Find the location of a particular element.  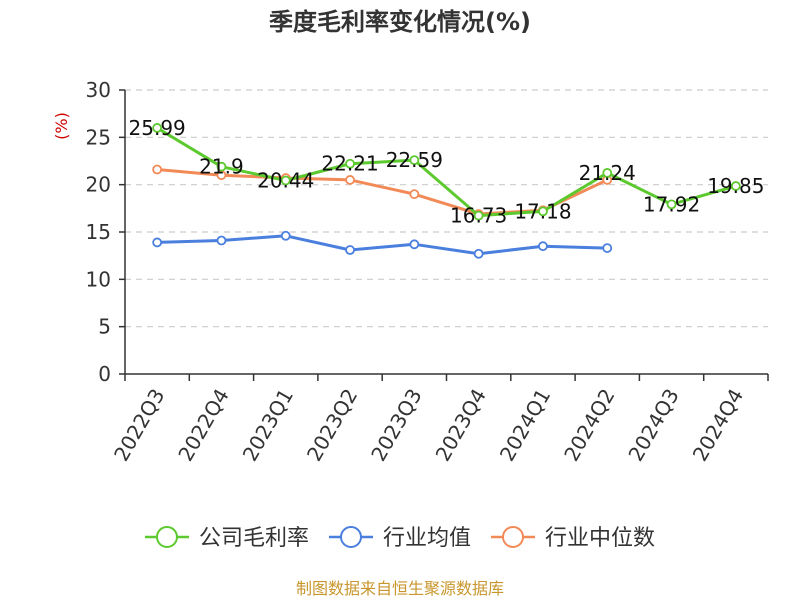

legend-item: 公司毛利率 is located at coordinates (226, 538).